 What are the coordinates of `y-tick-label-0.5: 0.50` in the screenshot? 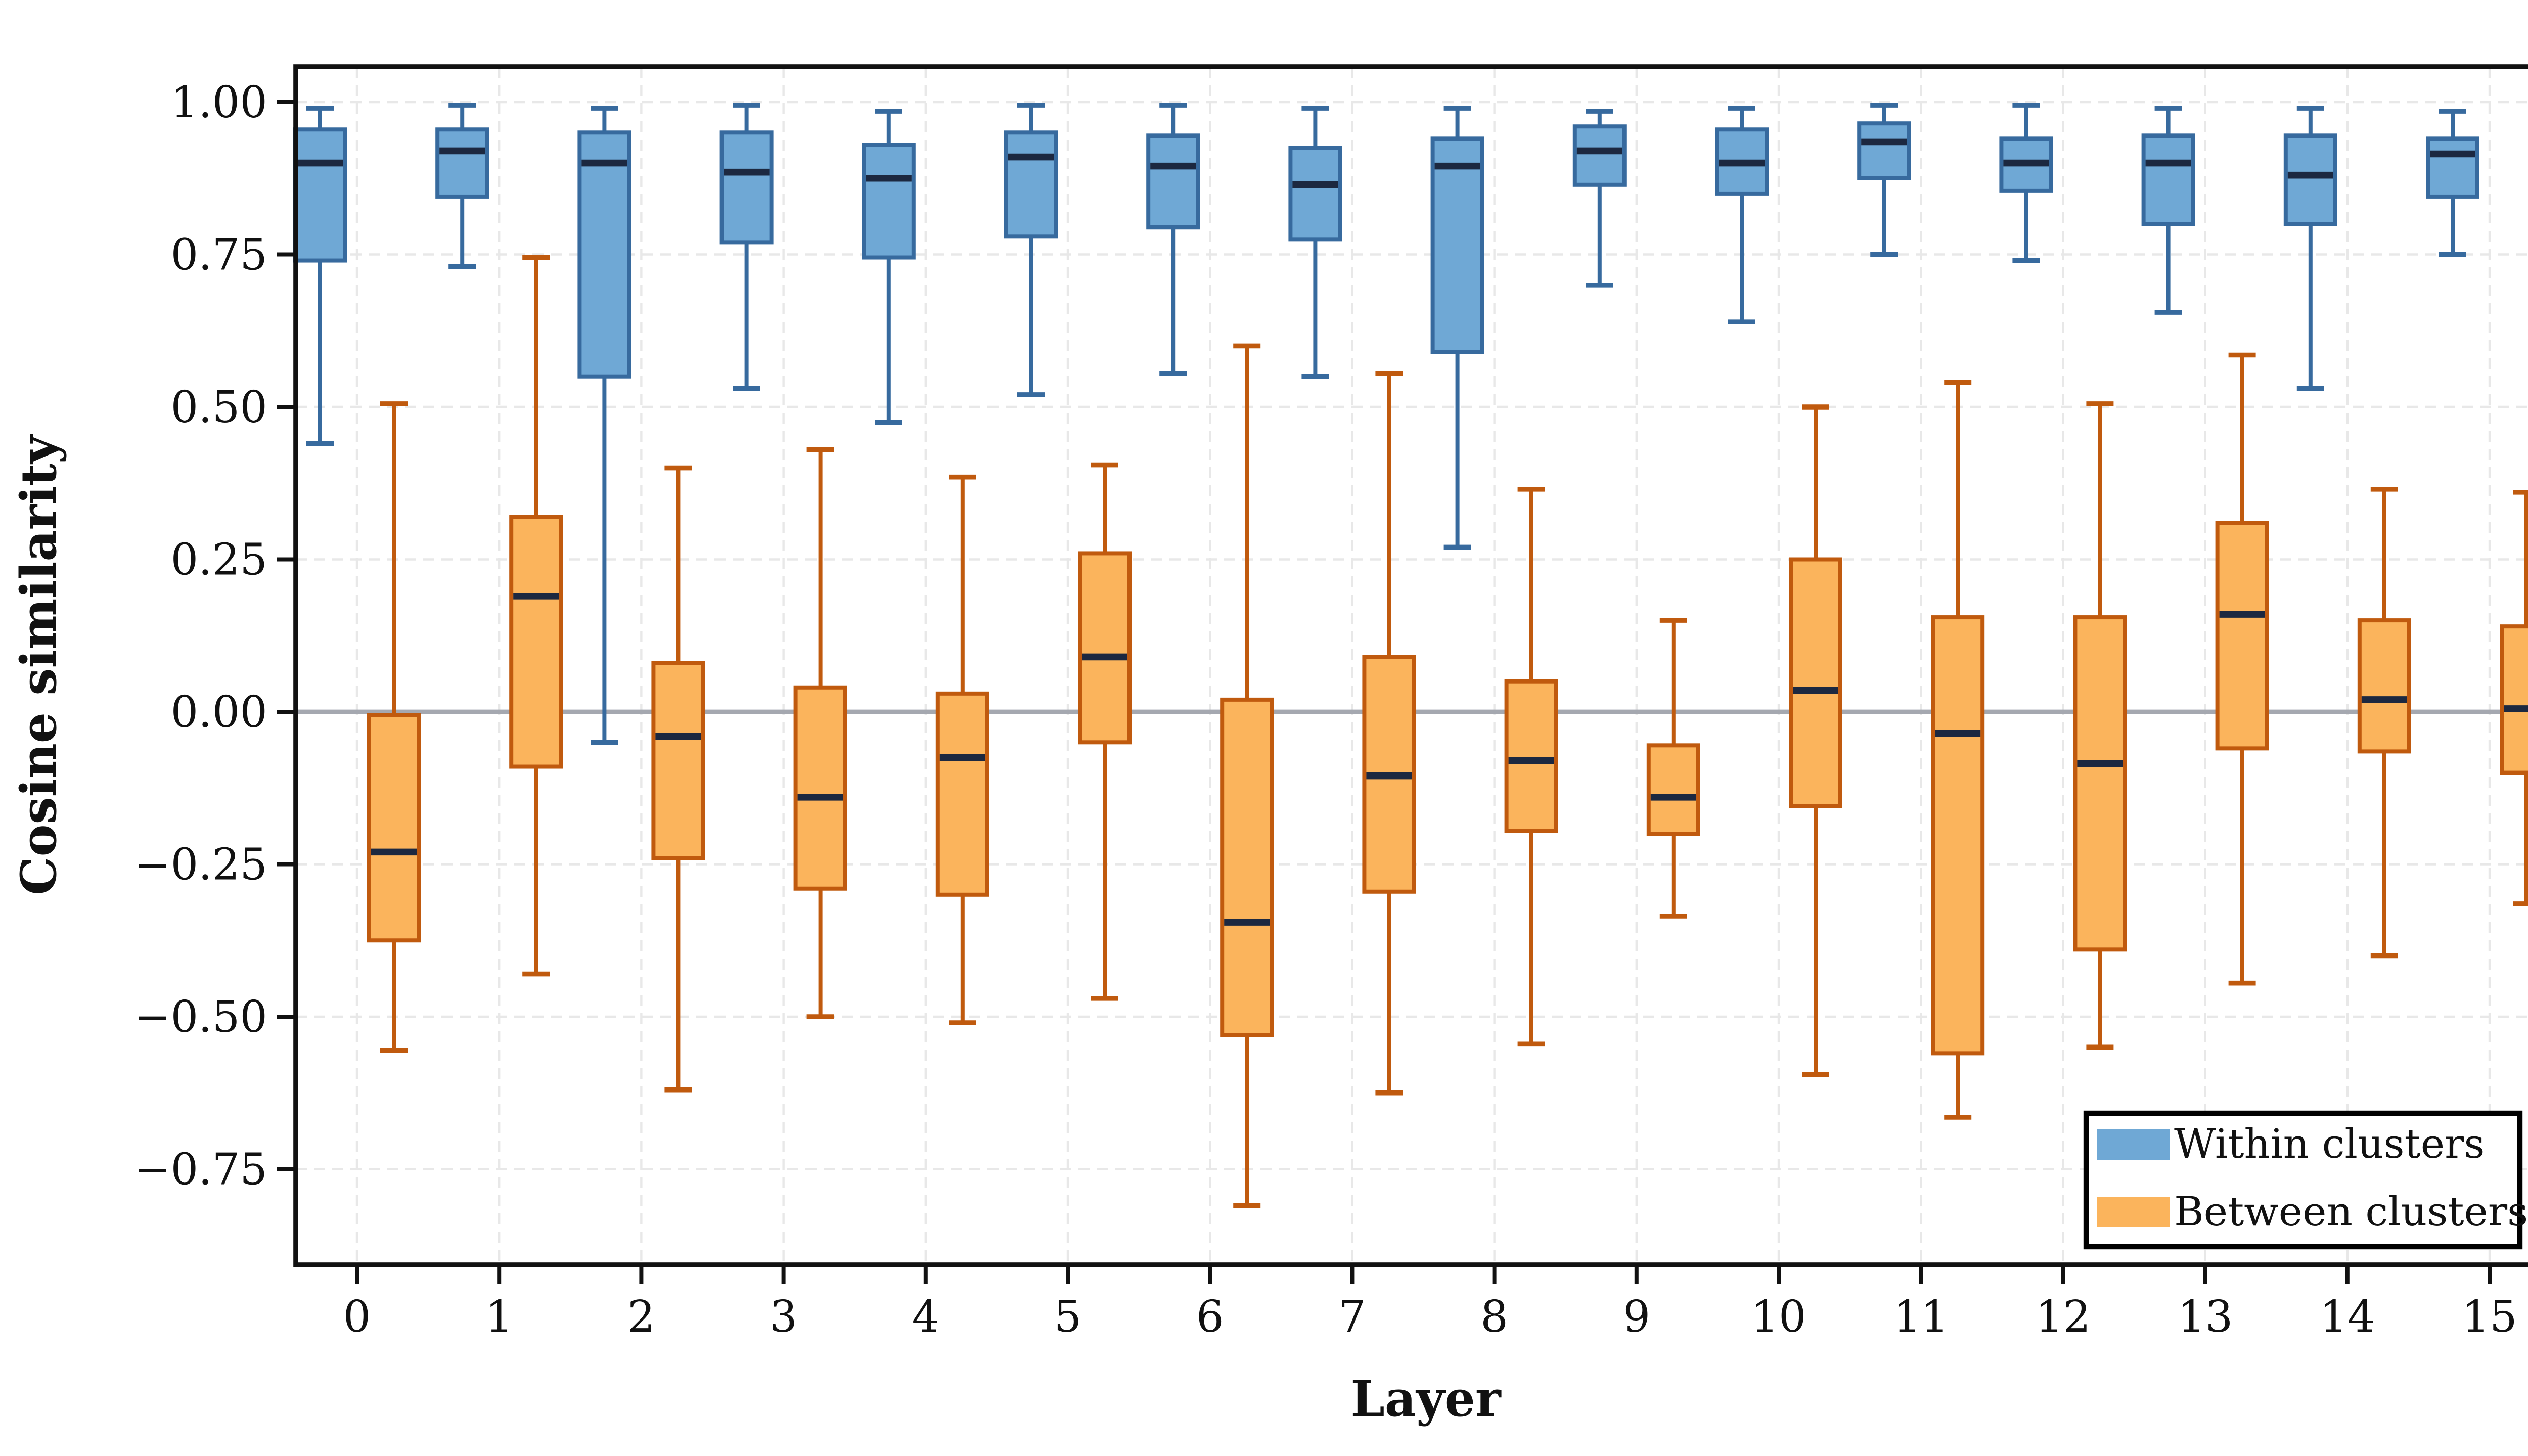 It's located at (219, 407).